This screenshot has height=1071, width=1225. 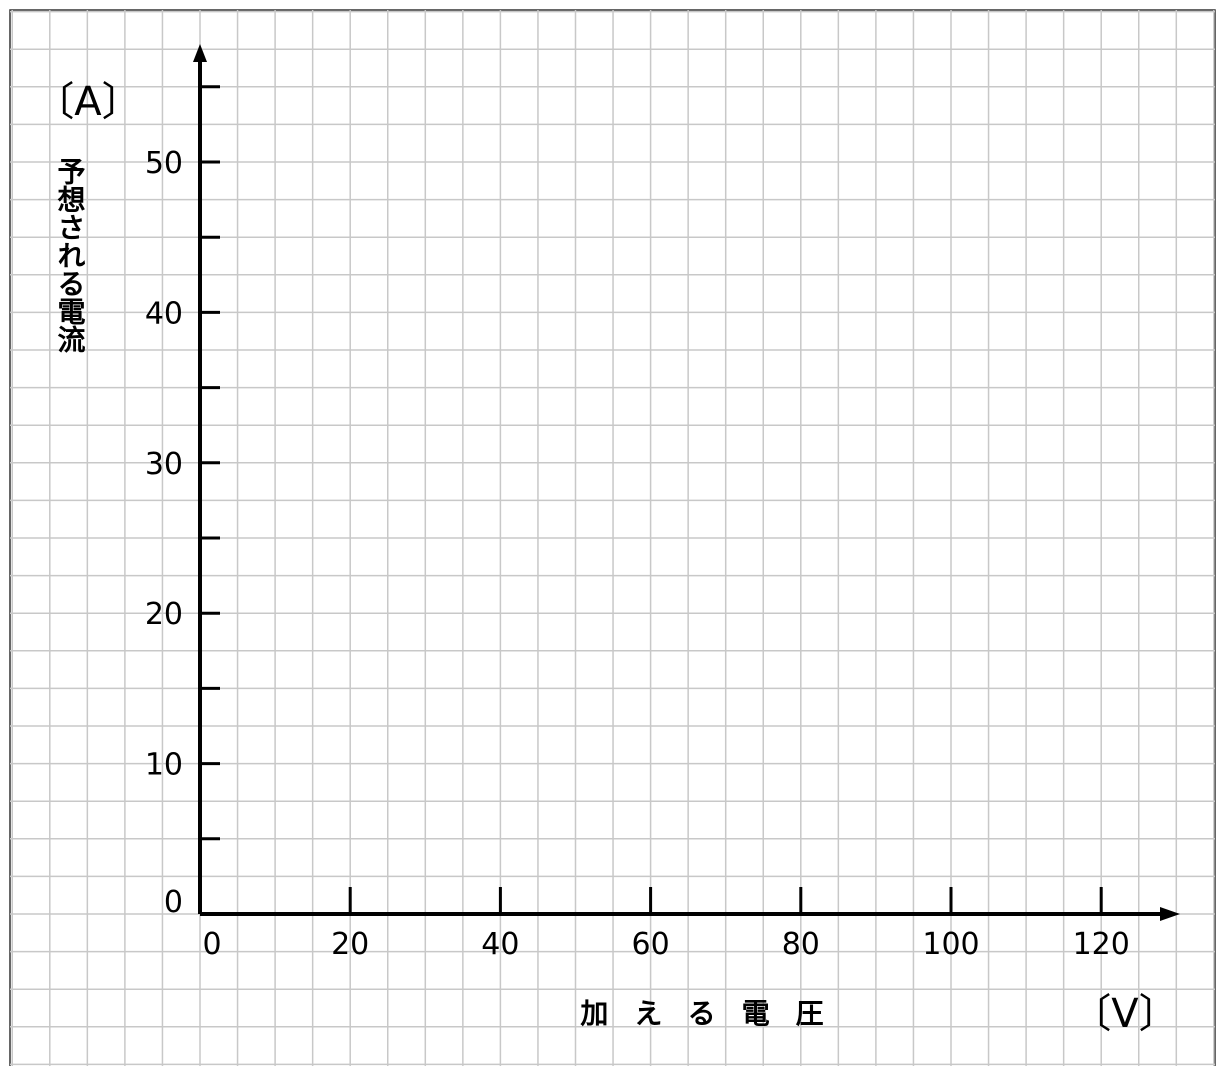 I want to click on y-tick-label: 20, so click(x=164, y=614).